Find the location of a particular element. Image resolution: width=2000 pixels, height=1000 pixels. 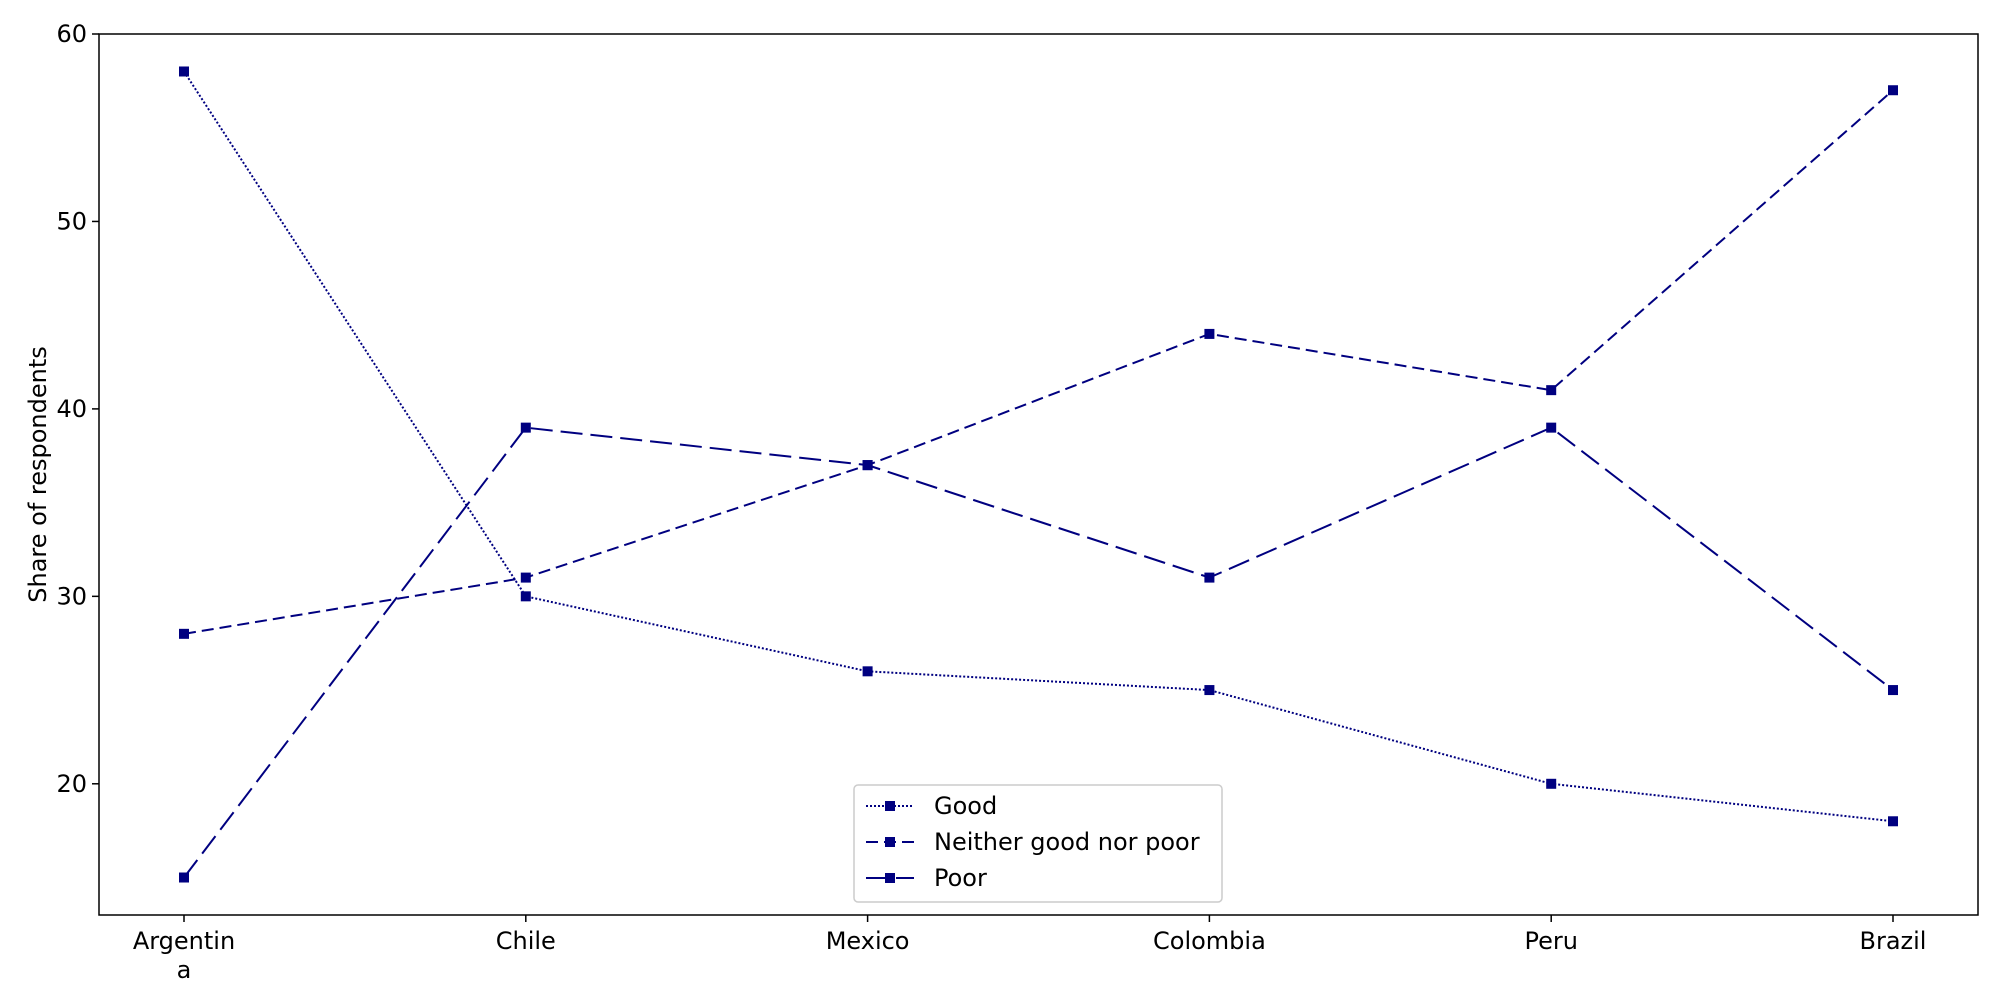

y-tick-label: 40 is located at coordinates (71, 409).